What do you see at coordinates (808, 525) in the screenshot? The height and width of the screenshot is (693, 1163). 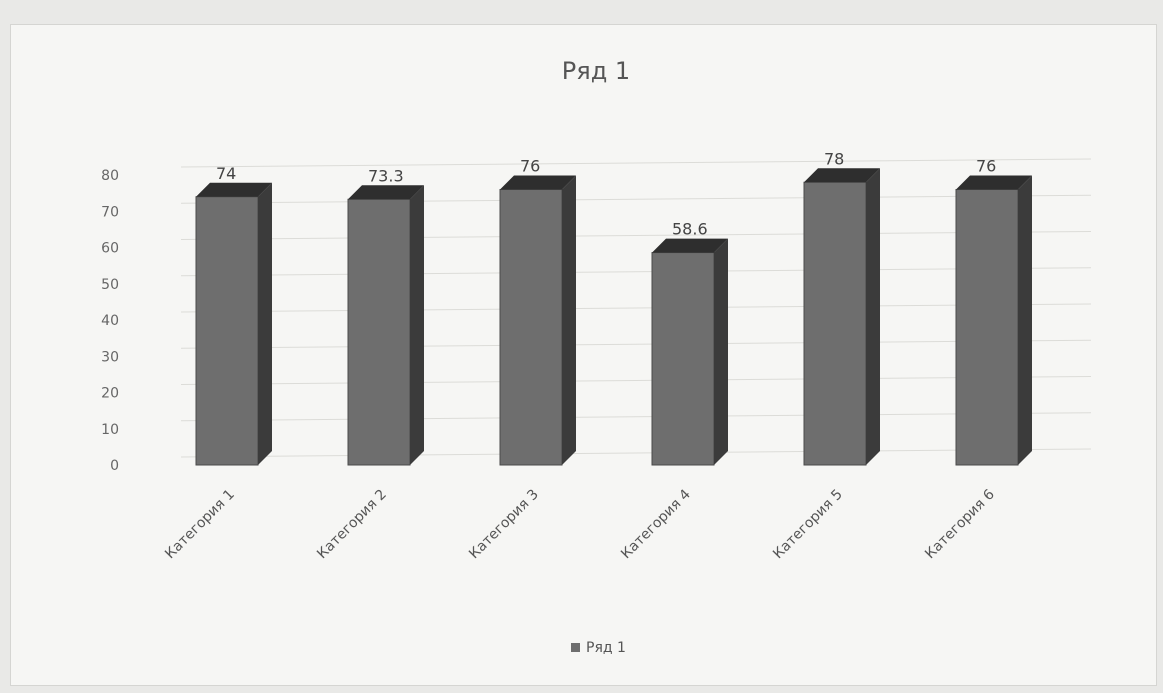 I see `category-label: Категория 5` at bounding box center [808, 525].